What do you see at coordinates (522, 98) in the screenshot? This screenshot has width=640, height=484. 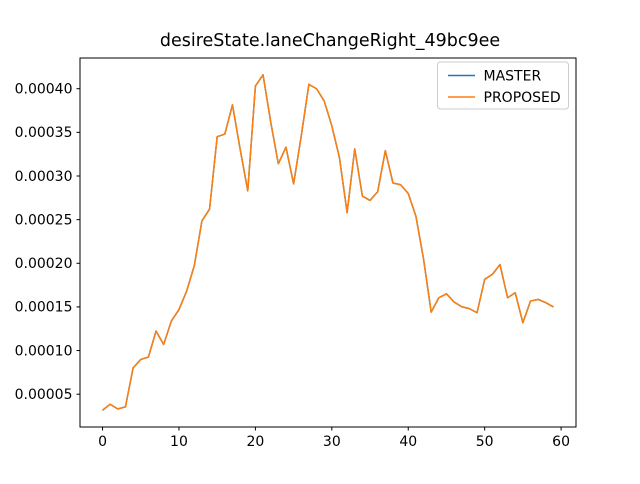 I see `legend-proposed-label: PROPOSED` at bounding box center [522, 98].